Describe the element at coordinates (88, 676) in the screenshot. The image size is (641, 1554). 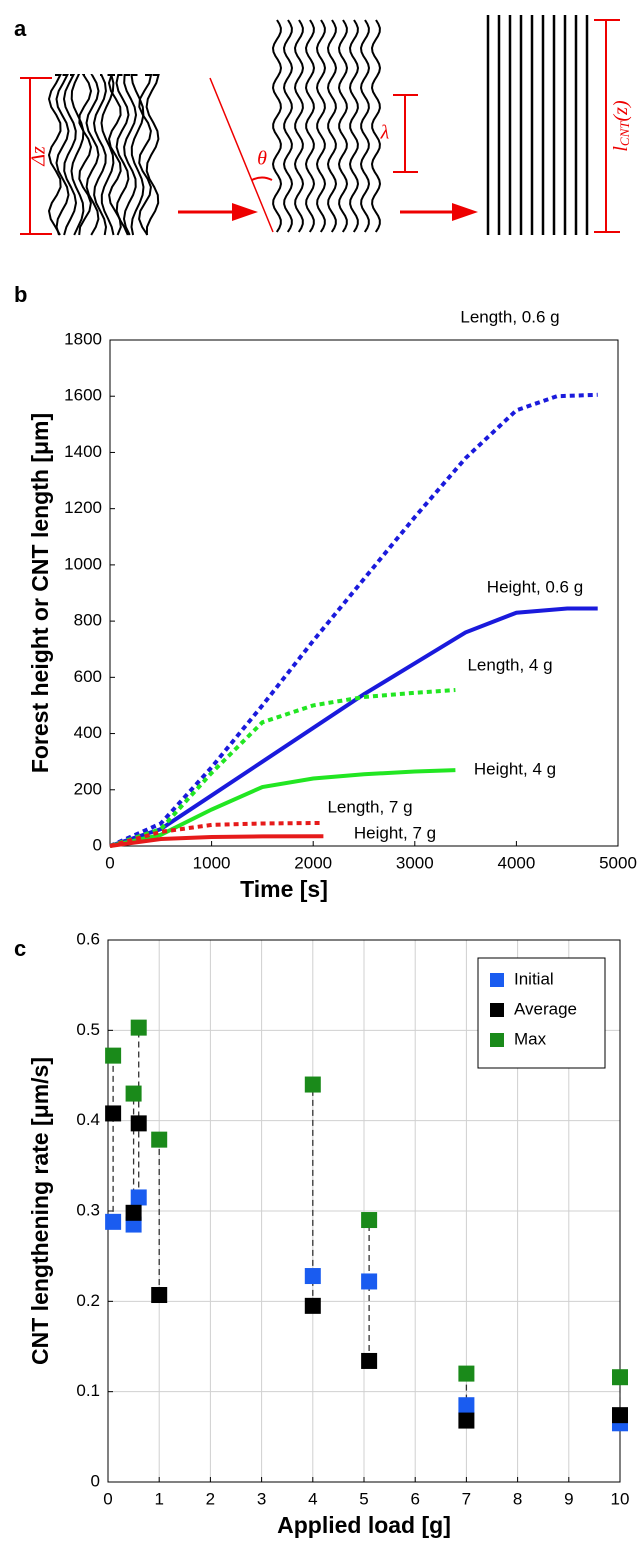
I see `y-tick-label: 600` at that location.